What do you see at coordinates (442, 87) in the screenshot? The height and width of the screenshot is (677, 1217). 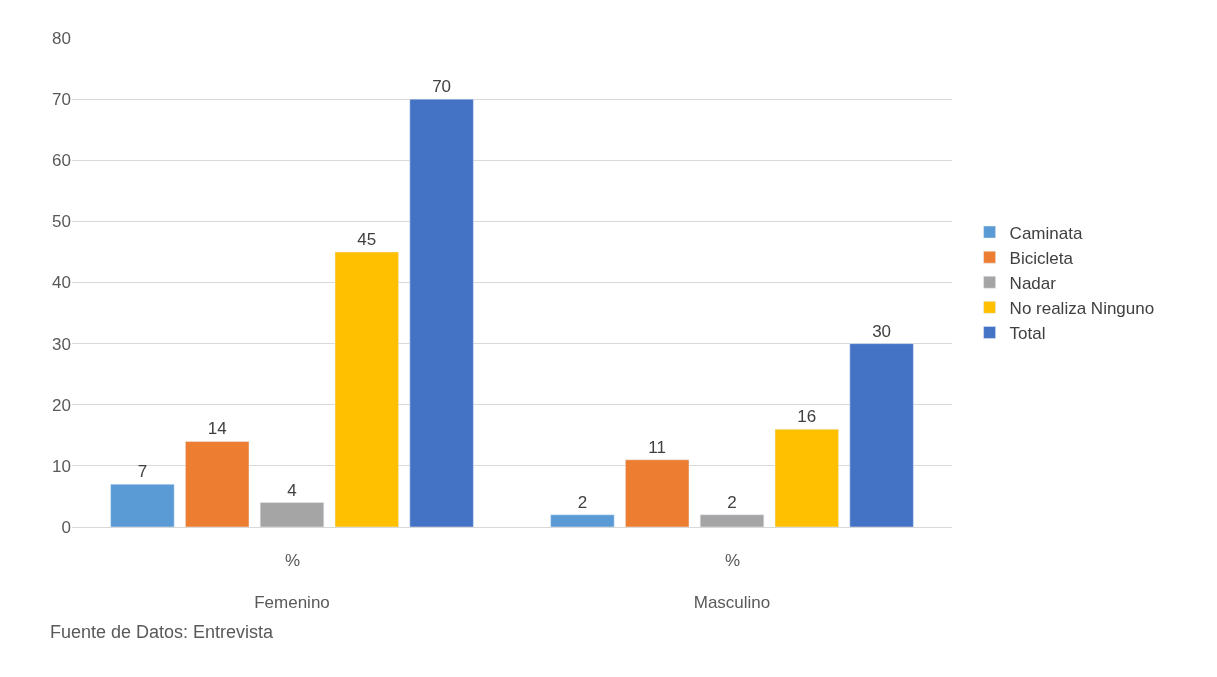 I see `data-label: 70` at bounding box center [442, 87].